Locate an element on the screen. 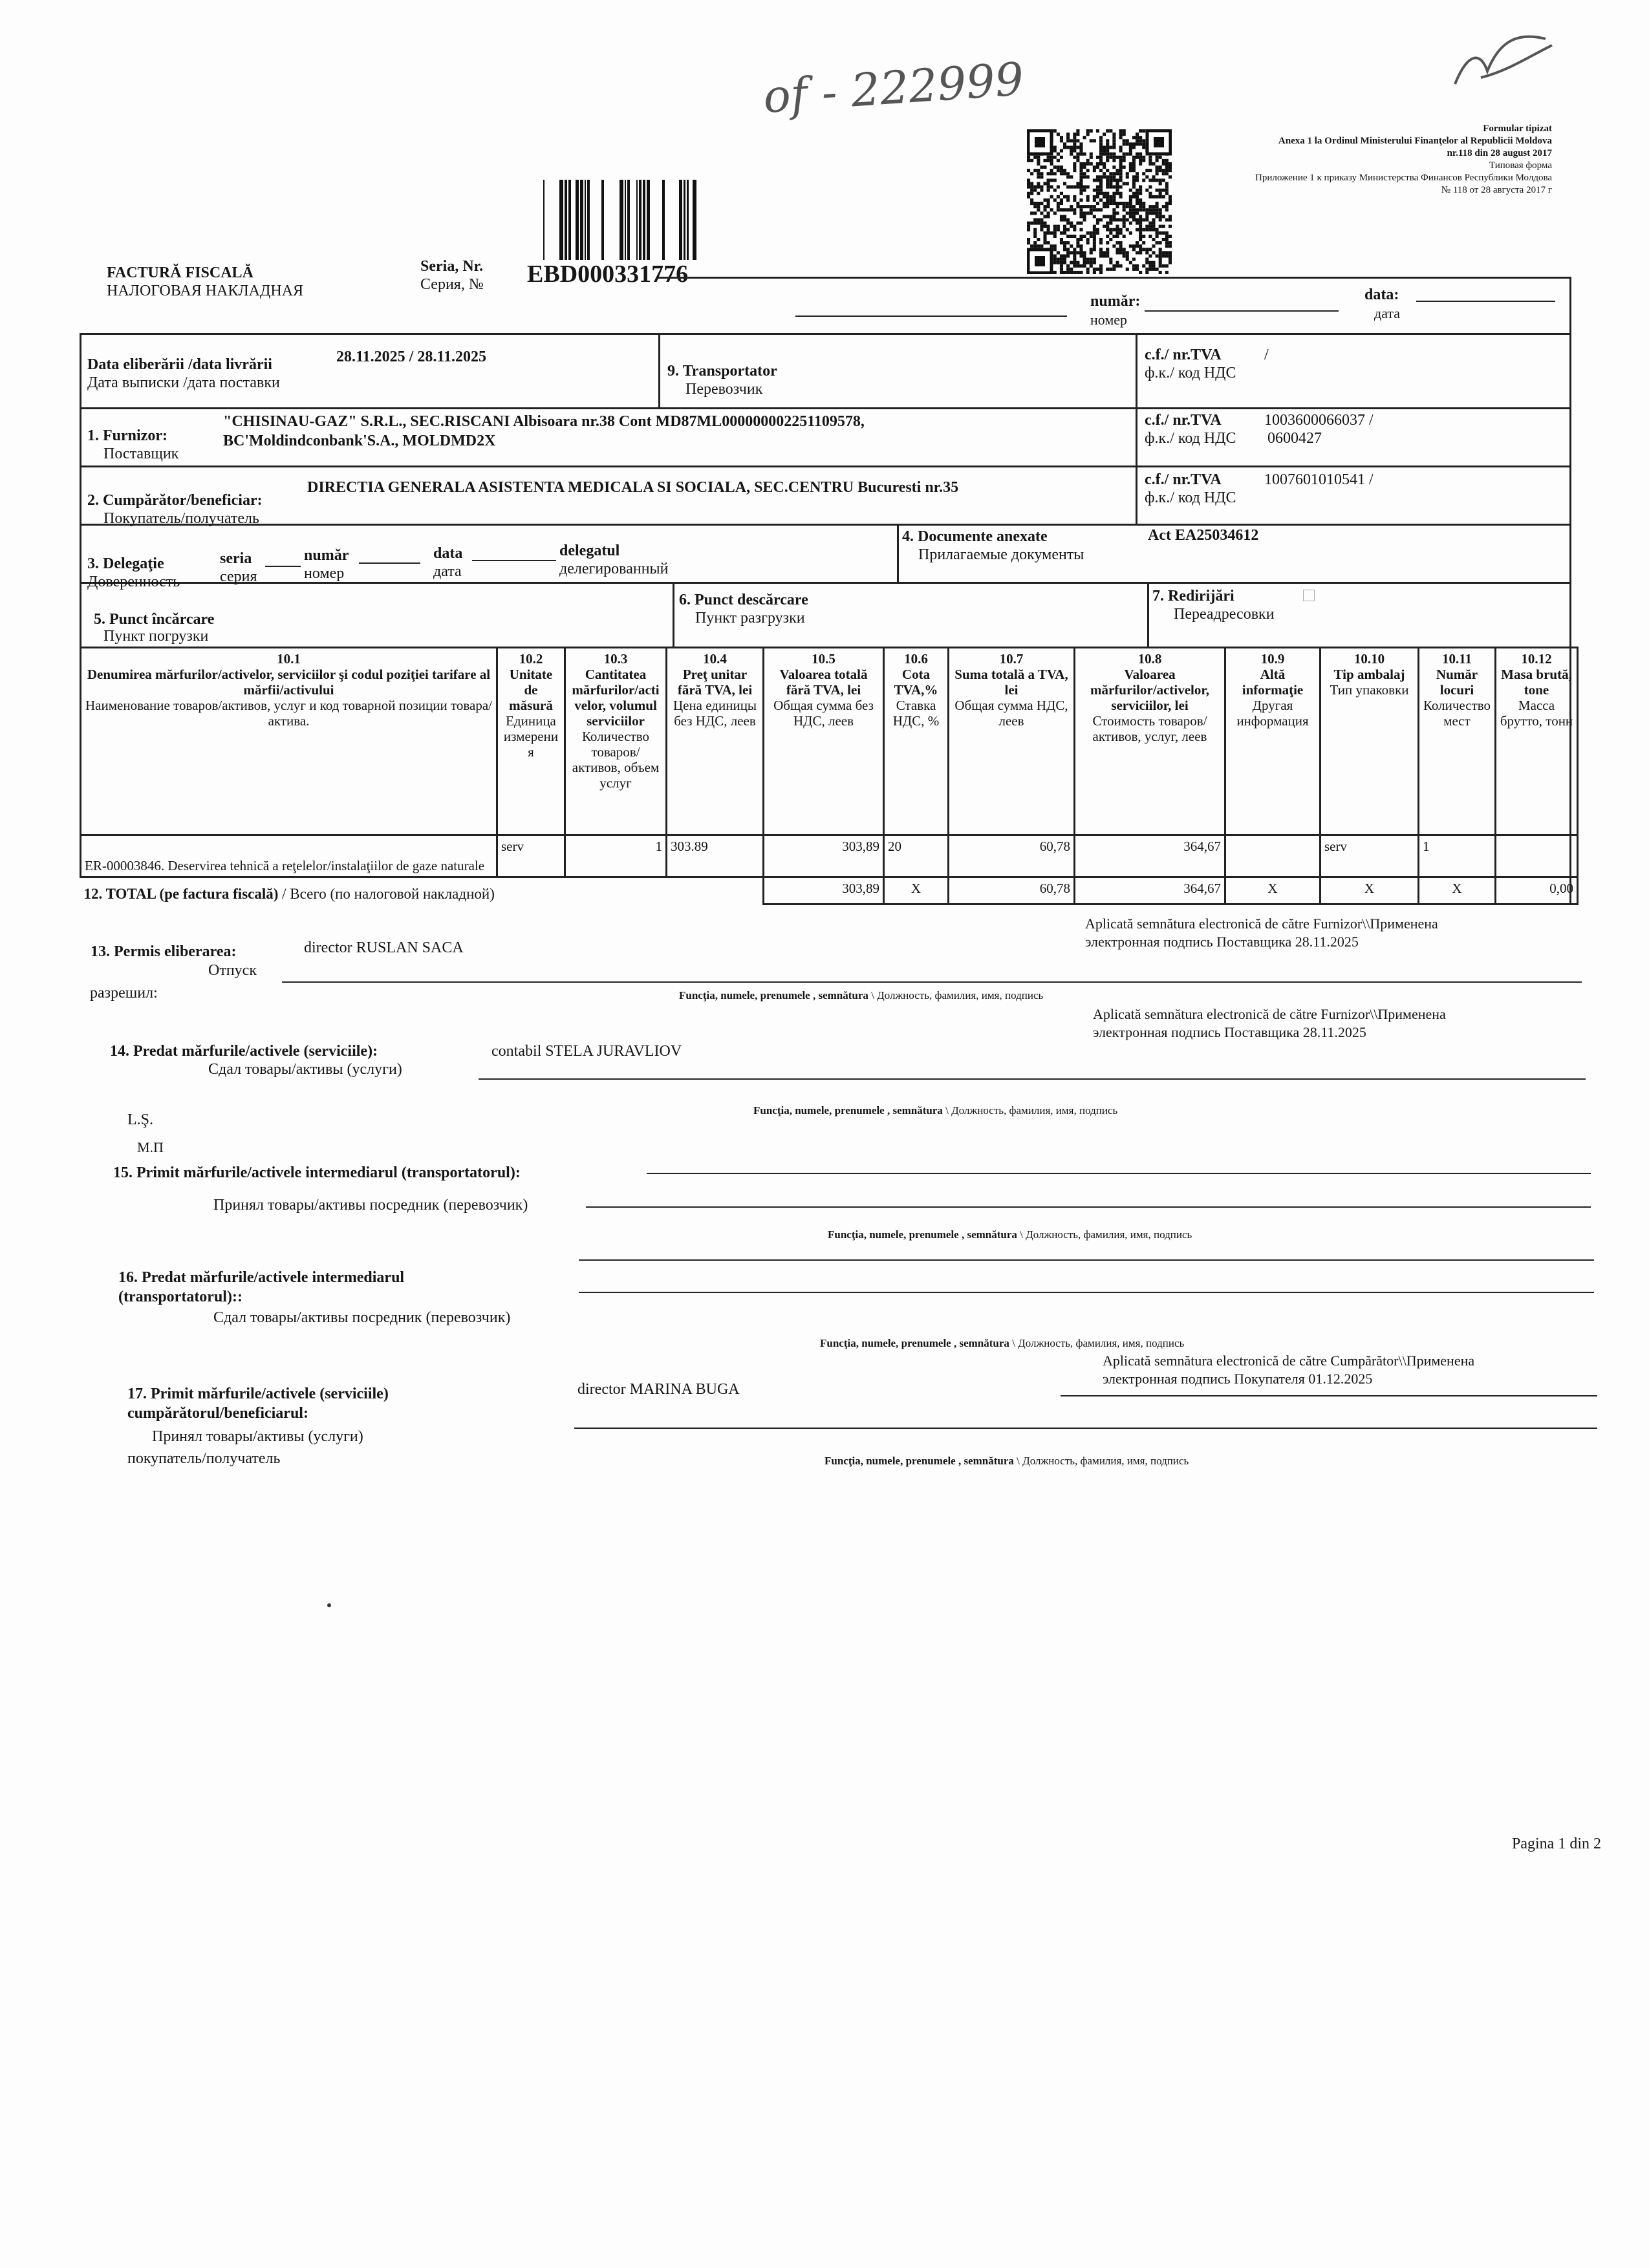 The image size is (1649, 2268). column-number: 10.11 is located at coordinates (1456, 659).